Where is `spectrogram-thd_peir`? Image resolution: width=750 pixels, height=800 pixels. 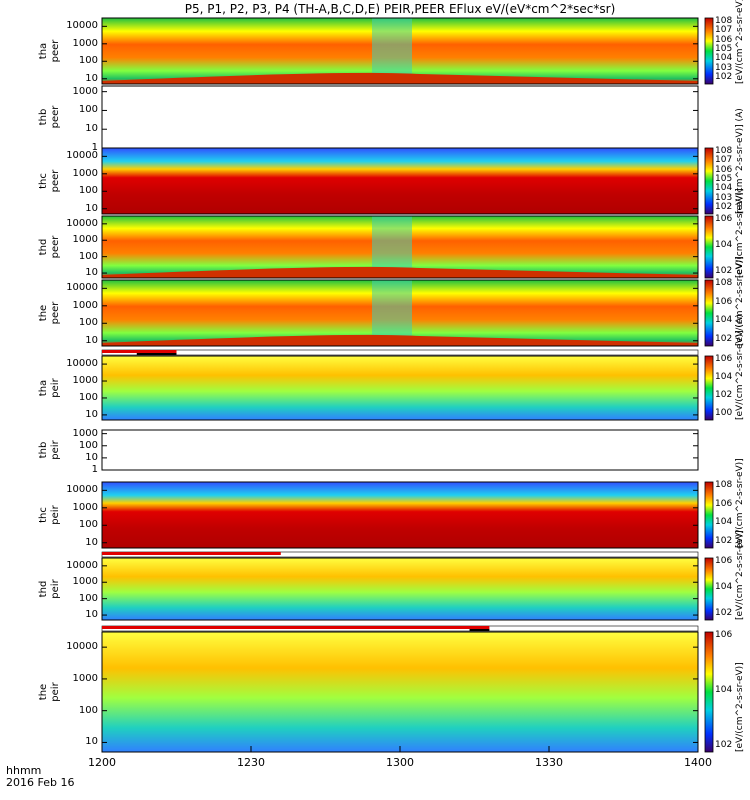
spectrogram-thd_peir is located at coordinates (400, 589).